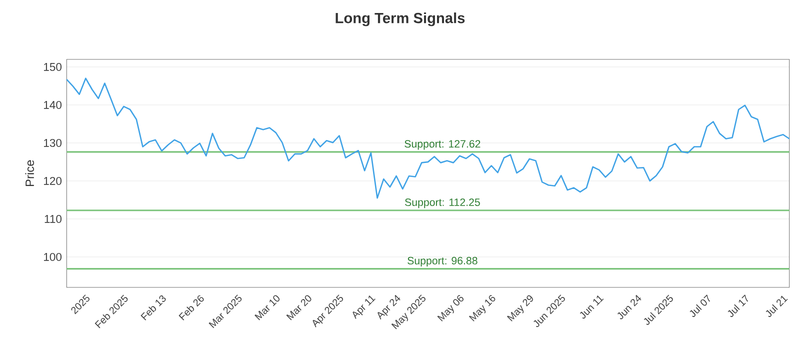 The height and width of the screenshot is (350, 800). Describe the element at coordinates (442, 203) in the screenshot. I see `ref-line-label: Support: 112.25` at that location.